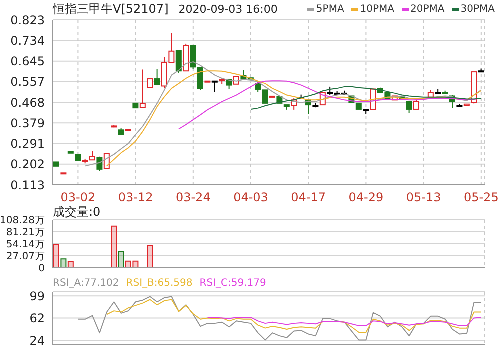 Image resolution: width=499 pixels, height=350 pixels. What do you see at coordinates (27, 103) in the screenshot?
I see `y-tick-label: 0.468` at bounding box center [27, 103].